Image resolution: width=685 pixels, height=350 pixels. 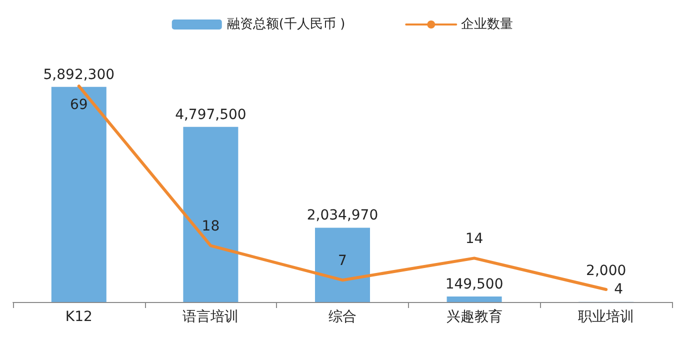 I want to click on data-label: 14, so click(x=474, y=239).